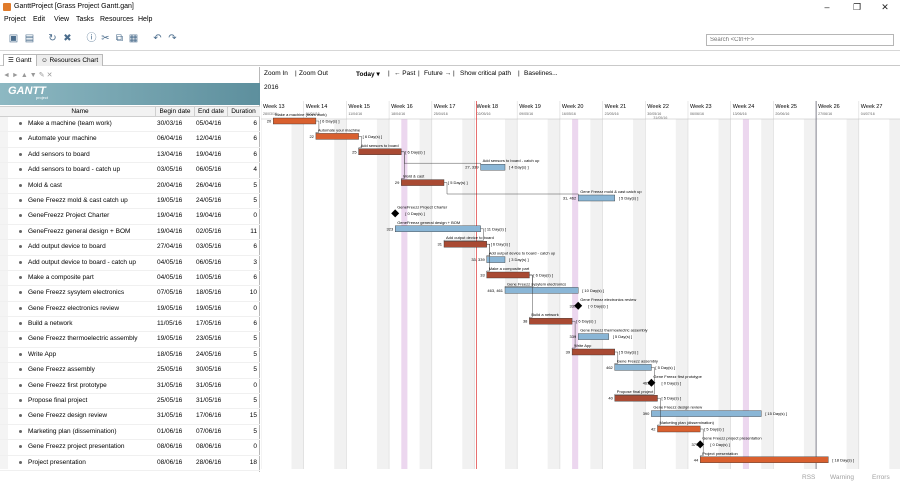 This screenshot has width=900, height=484. Describe the element at coordinates (276, 73) in the screenshot. I see `zoom-in-button: Zoom In` at that location.